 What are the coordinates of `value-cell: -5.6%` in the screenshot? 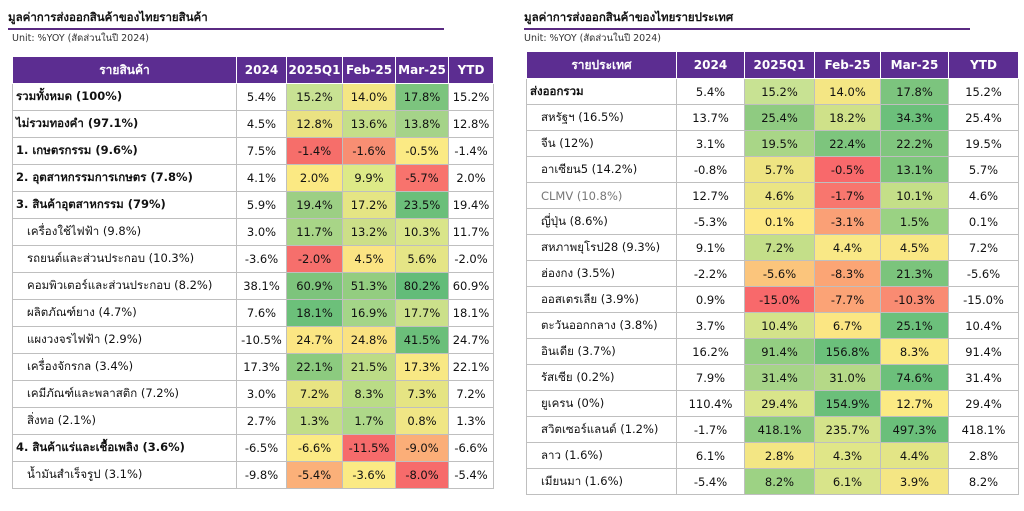 It's located at (779, 273).